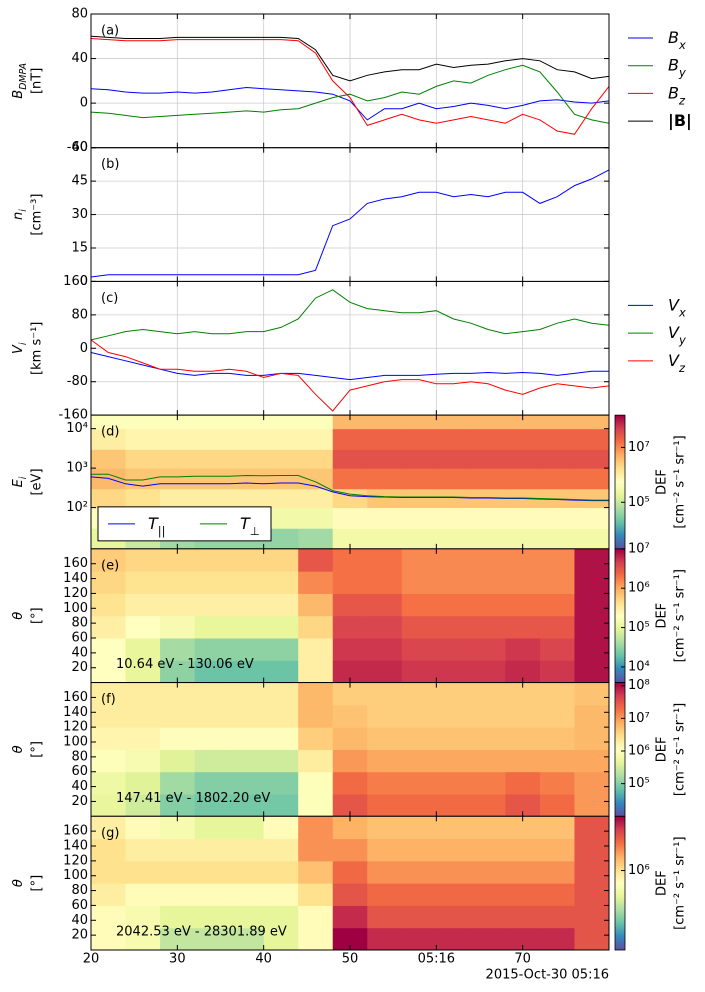 This screenshot has height=992, width=705. What do you see at coordinates (547, 975) in the screenshot?
I see `x-axis-label: 2015-Oct-30 05:16` at bounding box center [547, 975].